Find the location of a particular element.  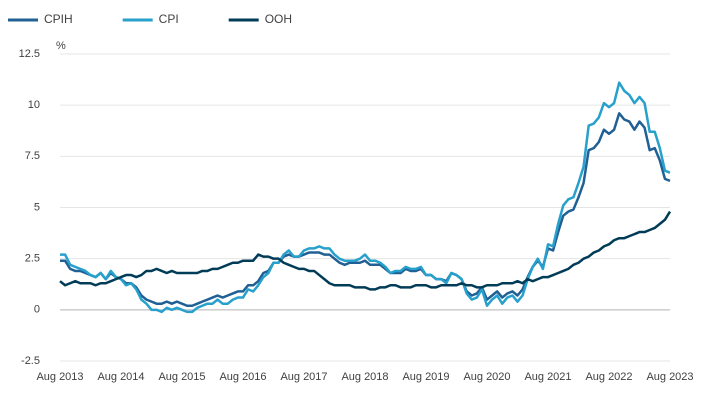

x-tick-label: Aug 2023 is located at coordinates (669, 377).